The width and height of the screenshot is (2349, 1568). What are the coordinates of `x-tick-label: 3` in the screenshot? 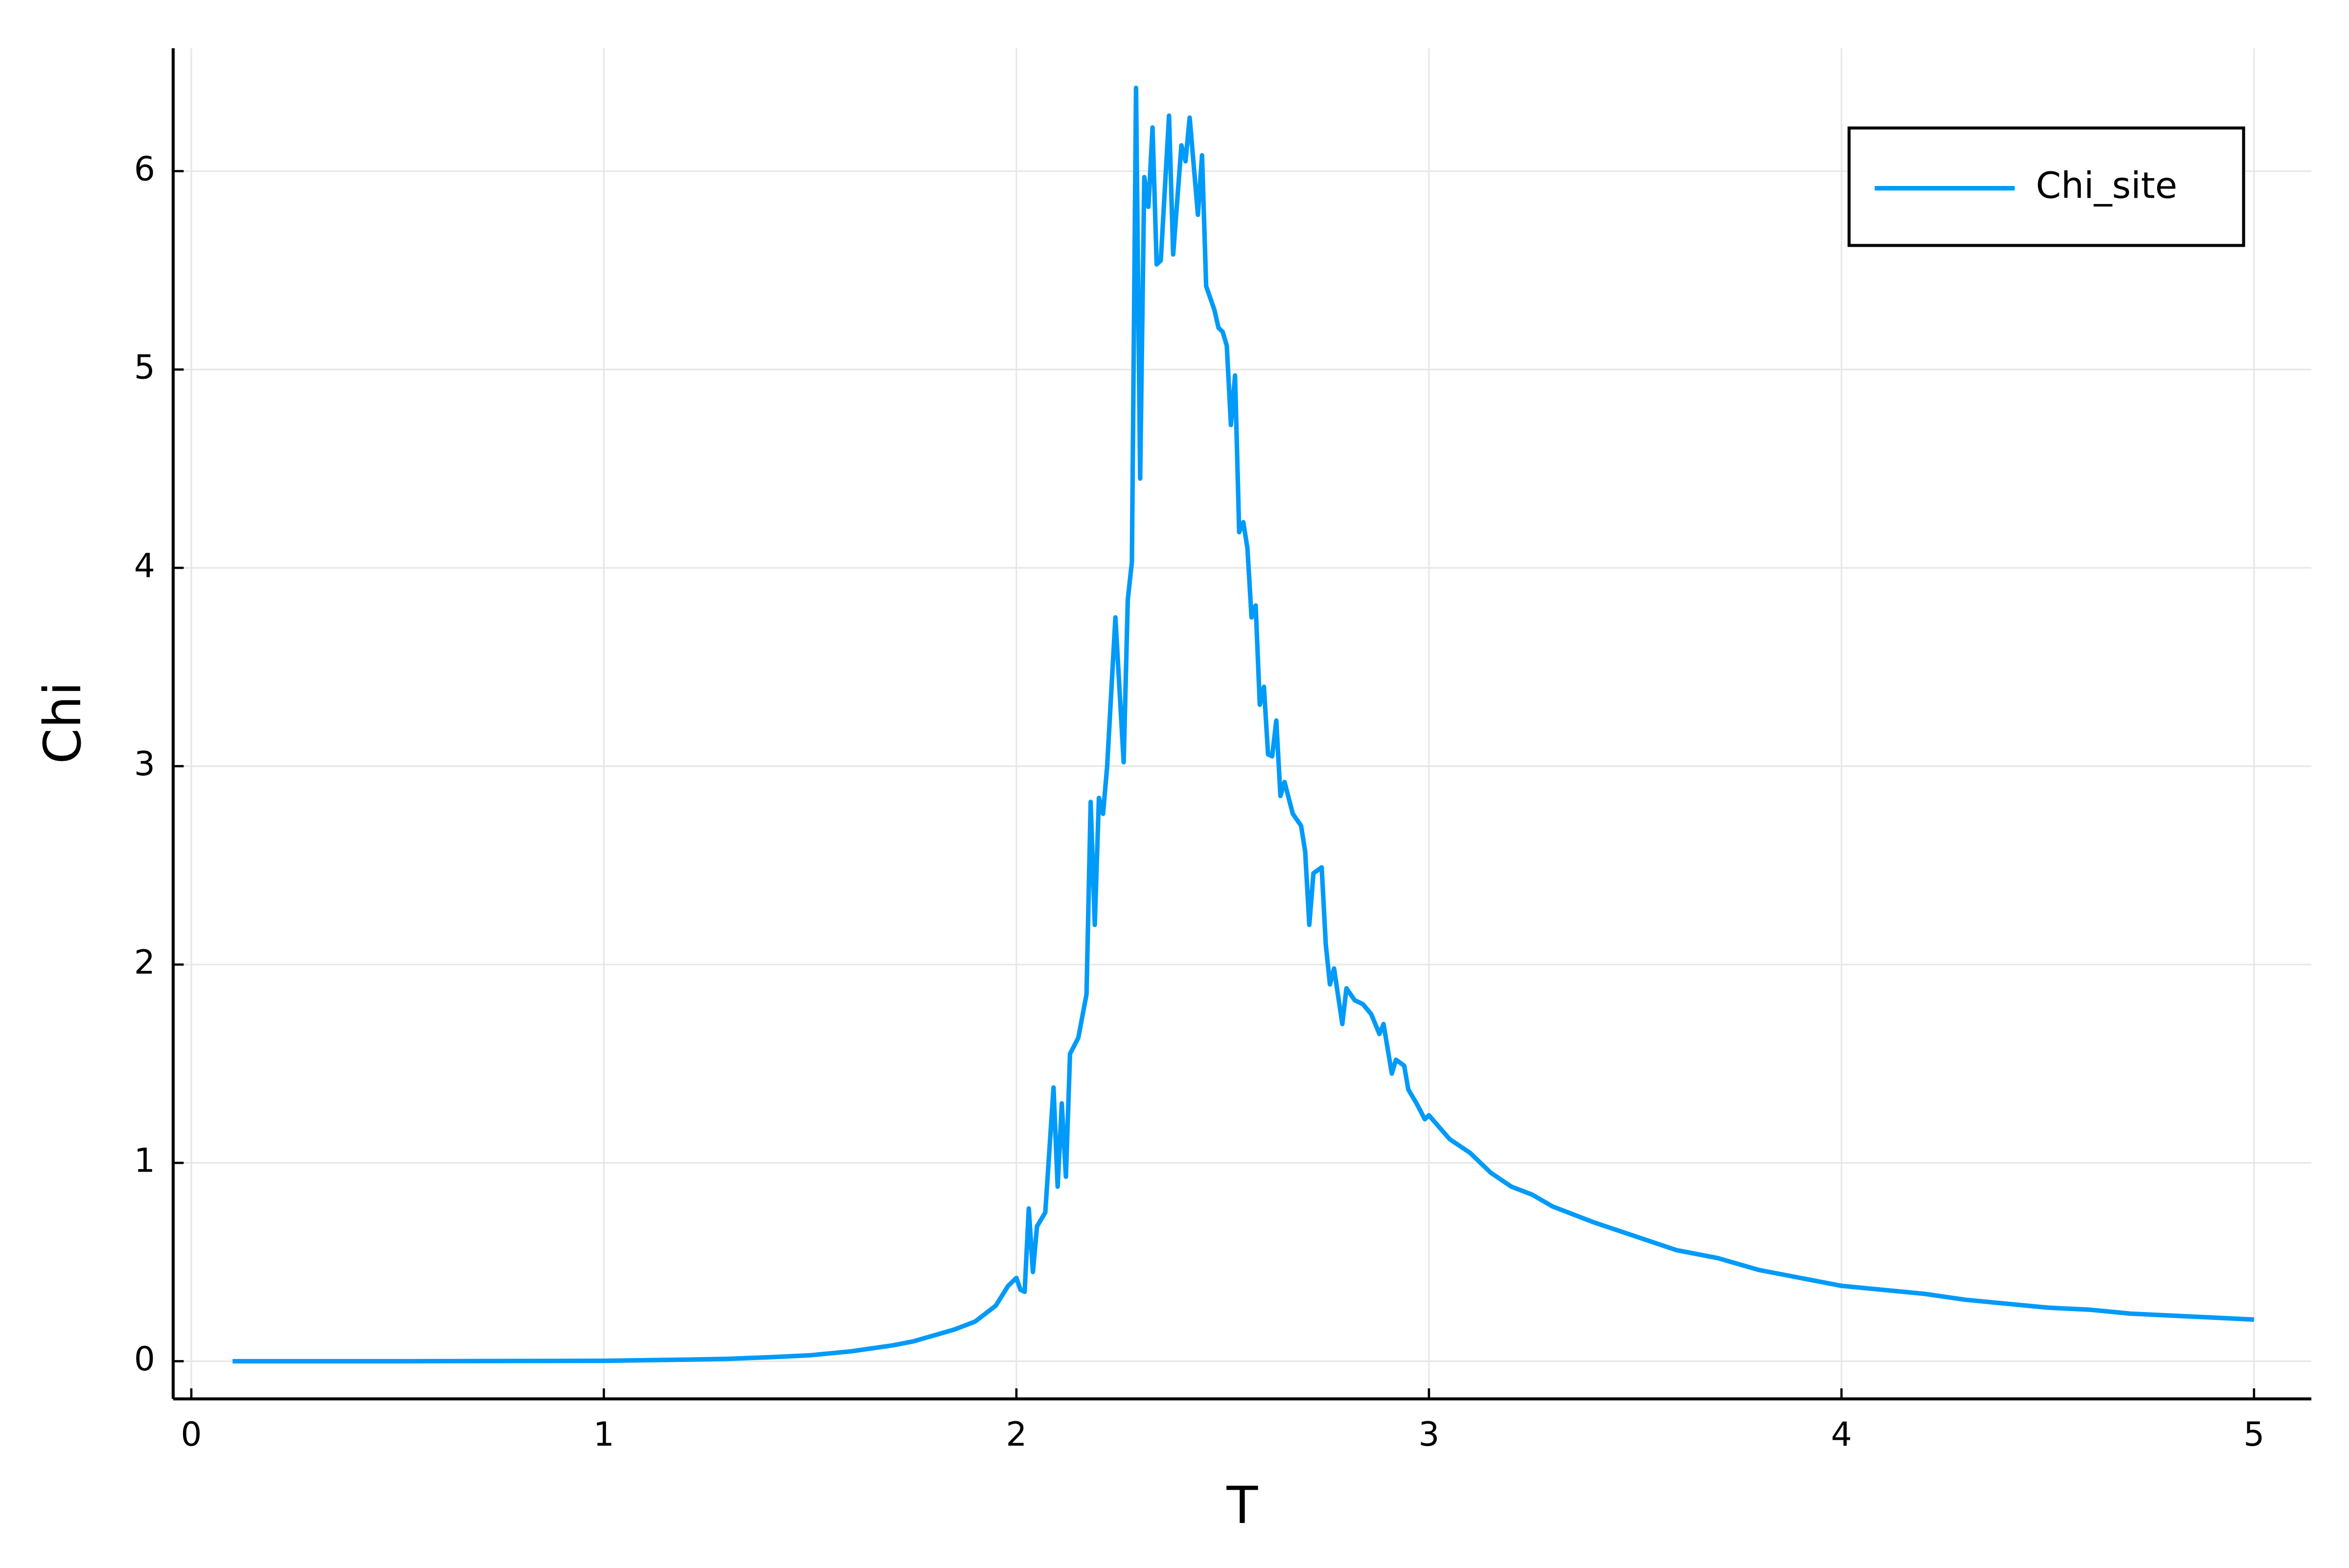 It's located at (1428, 1434).